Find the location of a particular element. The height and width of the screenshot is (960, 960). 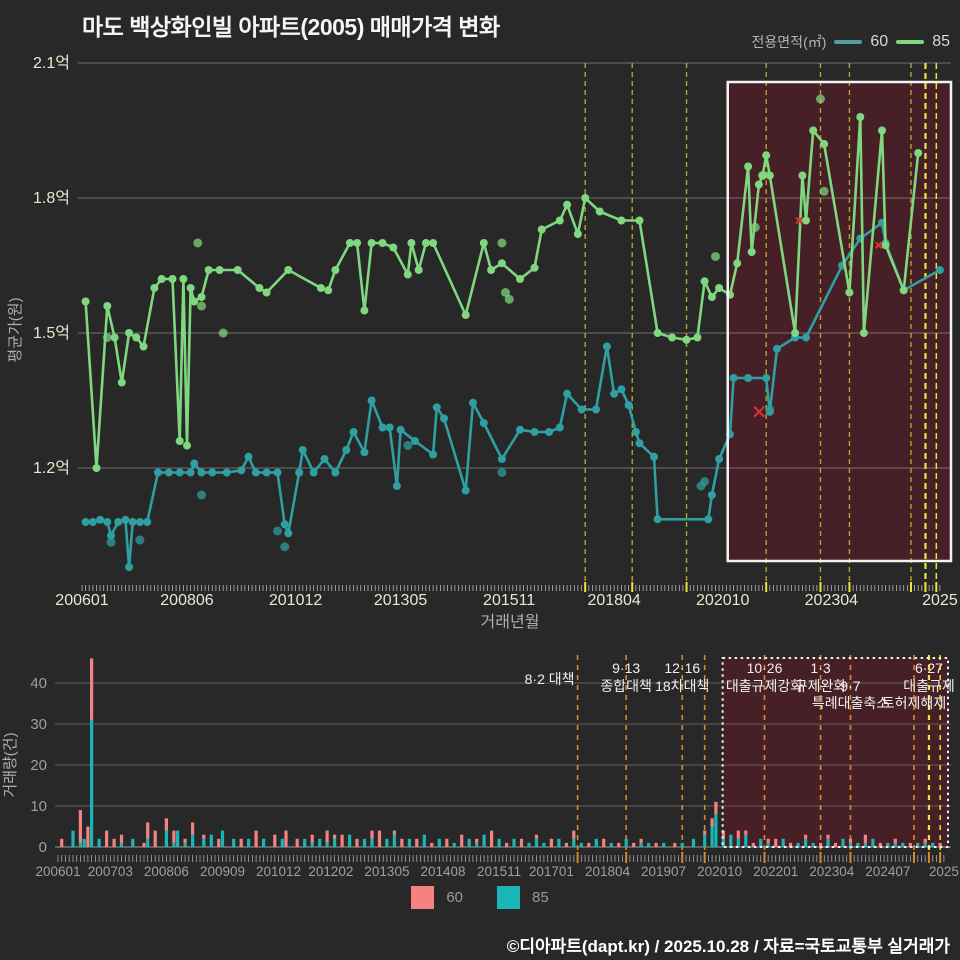

policy-annotation: 대출규제강화 is located at coordinates (764, 686).